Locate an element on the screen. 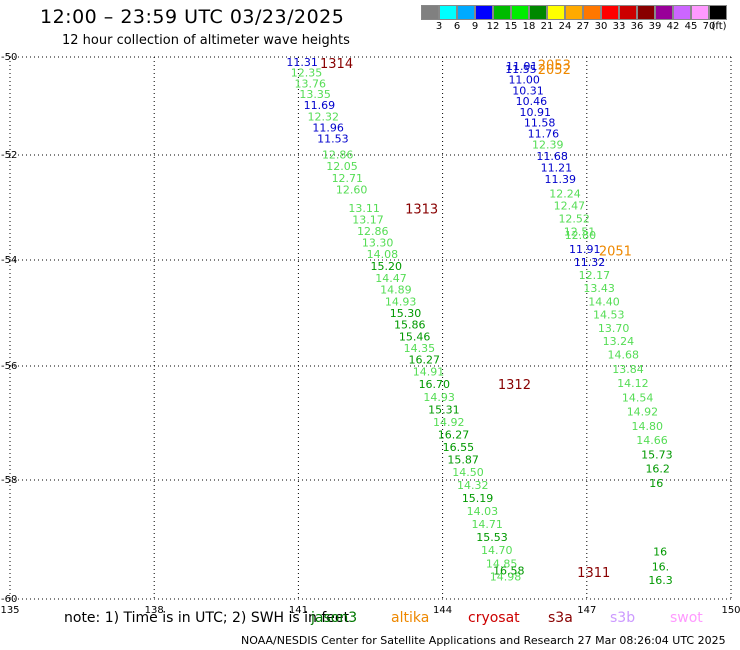 The image size is (740, 650). wave-height-value: 11.69 is located at coordinates (320, 105).